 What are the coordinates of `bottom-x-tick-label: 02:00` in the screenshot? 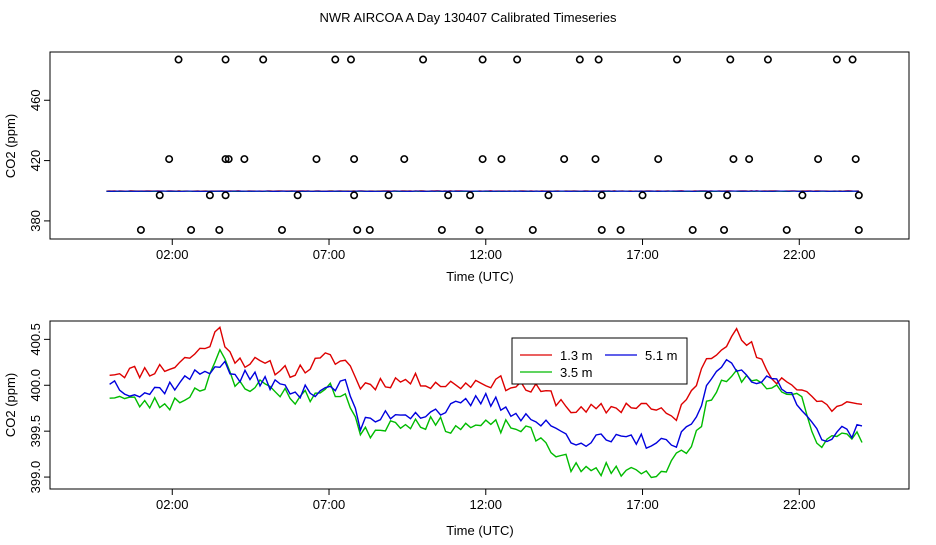 It's located at (172, 504).